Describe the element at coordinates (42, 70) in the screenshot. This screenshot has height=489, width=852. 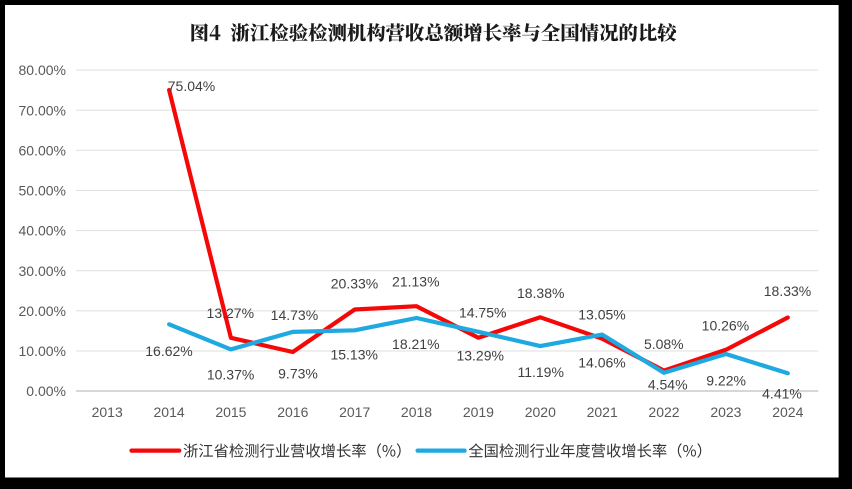
I see `svg-text: 80.00%` at that location.